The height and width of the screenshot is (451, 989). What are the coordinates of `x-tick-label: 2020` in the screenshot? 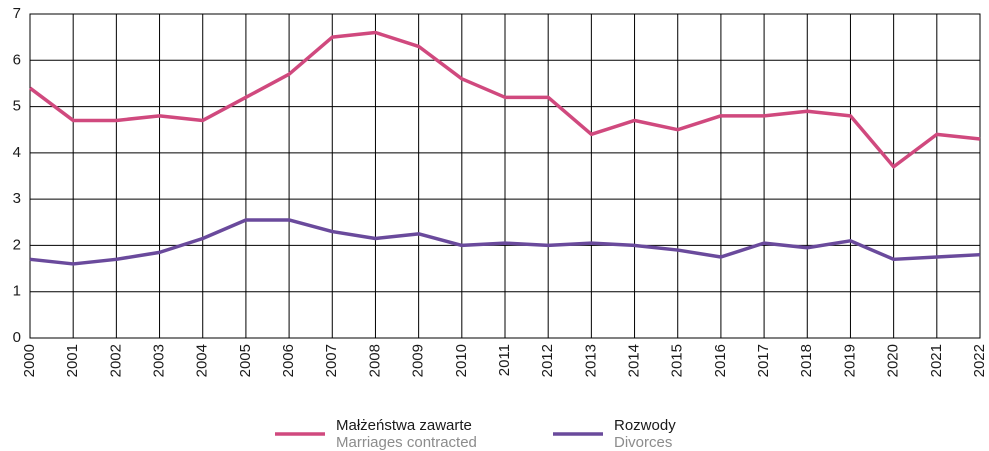 It's located at (893, 360).